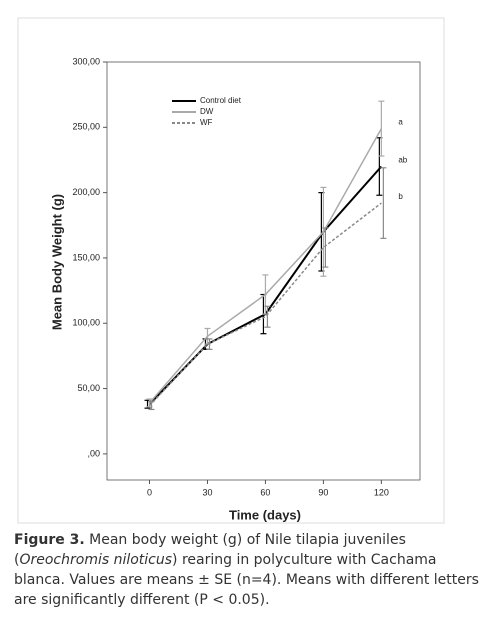 Image resolution: width=500 pixels, height=636 pixels. Describe the element at coordinates (206, 122) in the screenshot. I see `legend-label: WF` at that location.